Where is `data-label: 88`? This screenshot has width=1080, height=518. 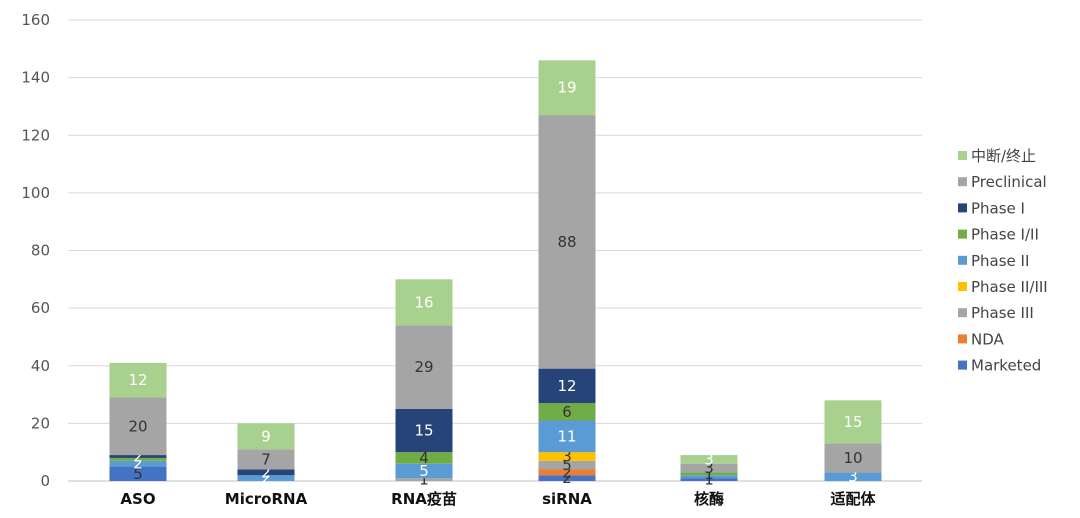
data-label: 88 is located at coordinates (566, 242).